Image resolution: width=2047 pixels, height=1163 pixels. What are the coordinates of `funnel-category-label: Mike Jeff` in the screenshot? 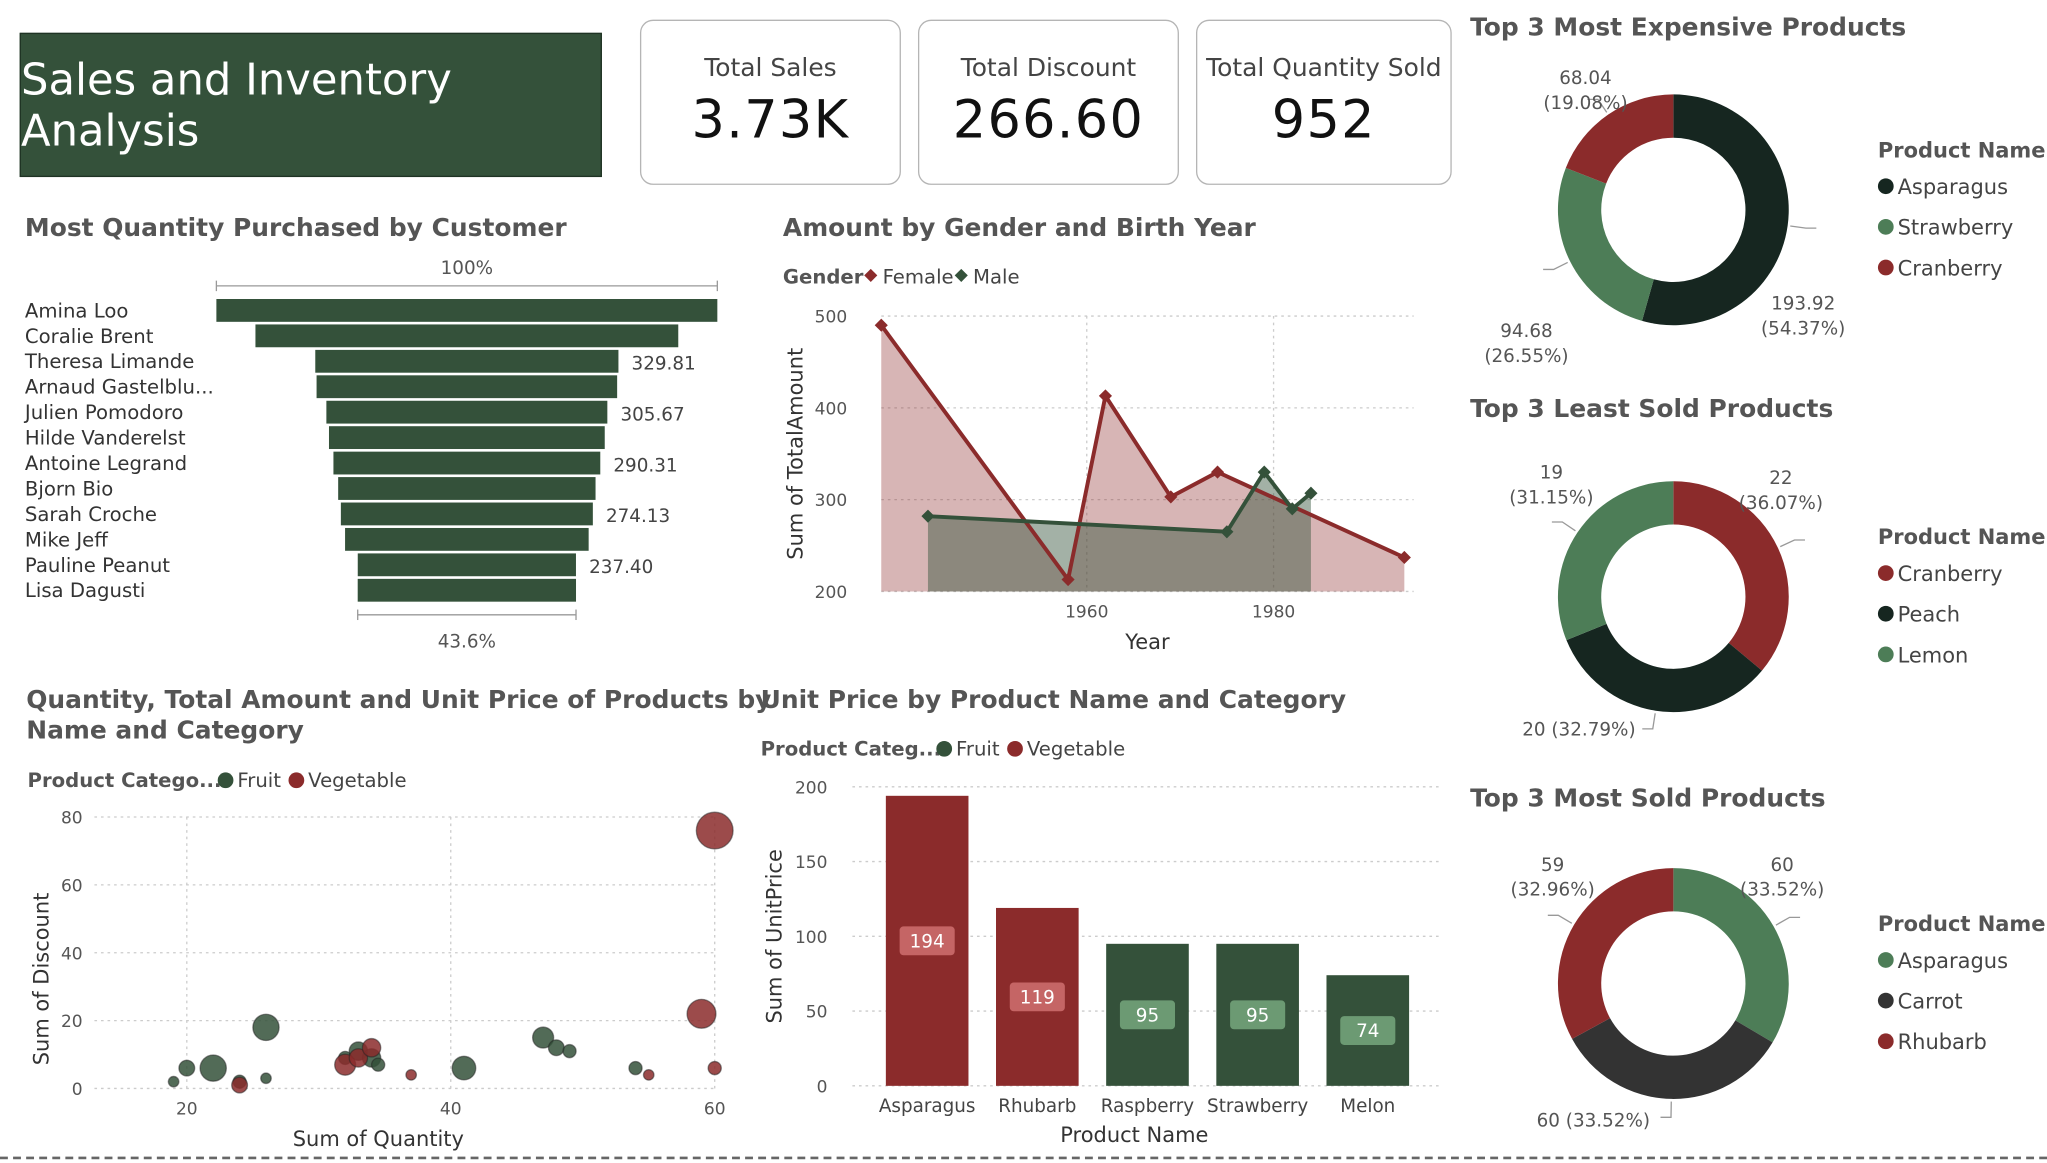 It's located at (66, 539).